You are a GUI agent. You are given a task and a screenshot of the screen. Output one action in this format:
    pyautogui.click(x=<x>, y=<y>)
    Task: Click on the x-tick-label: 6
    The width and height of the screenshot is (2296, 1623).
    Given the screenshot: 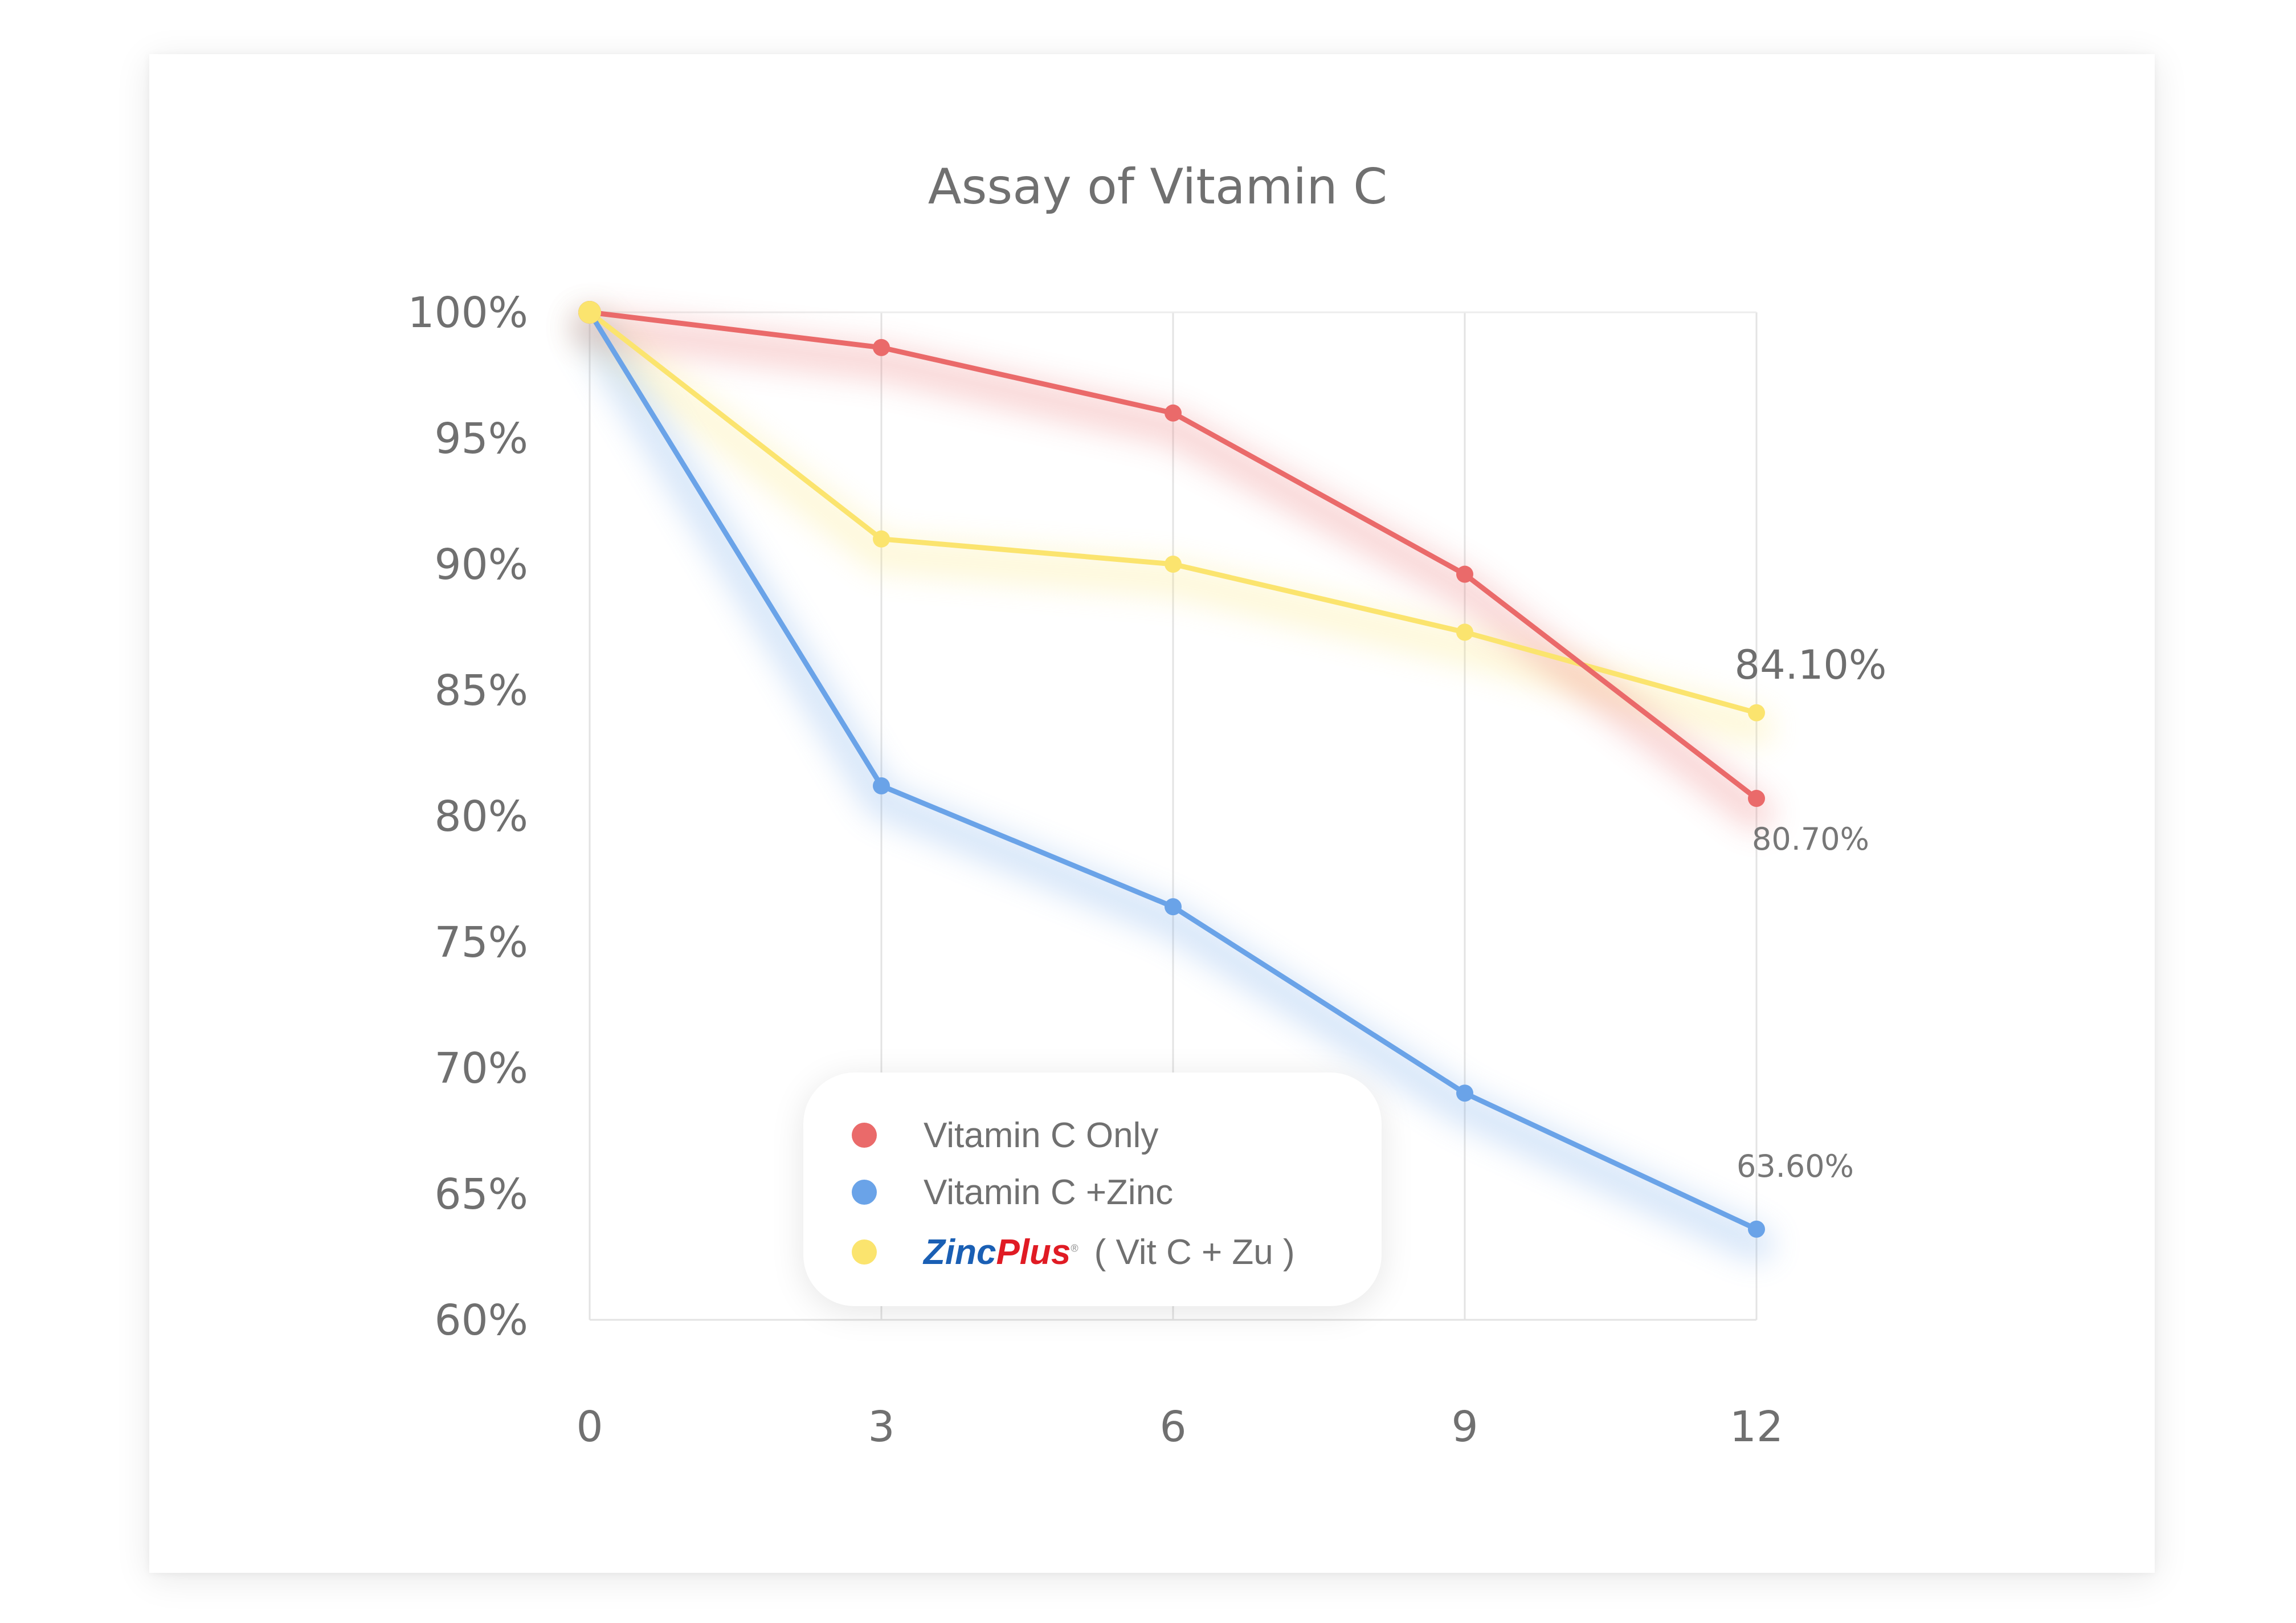 What is the action you would take?
    pyautogui.click(x=1172, y=1426)
    